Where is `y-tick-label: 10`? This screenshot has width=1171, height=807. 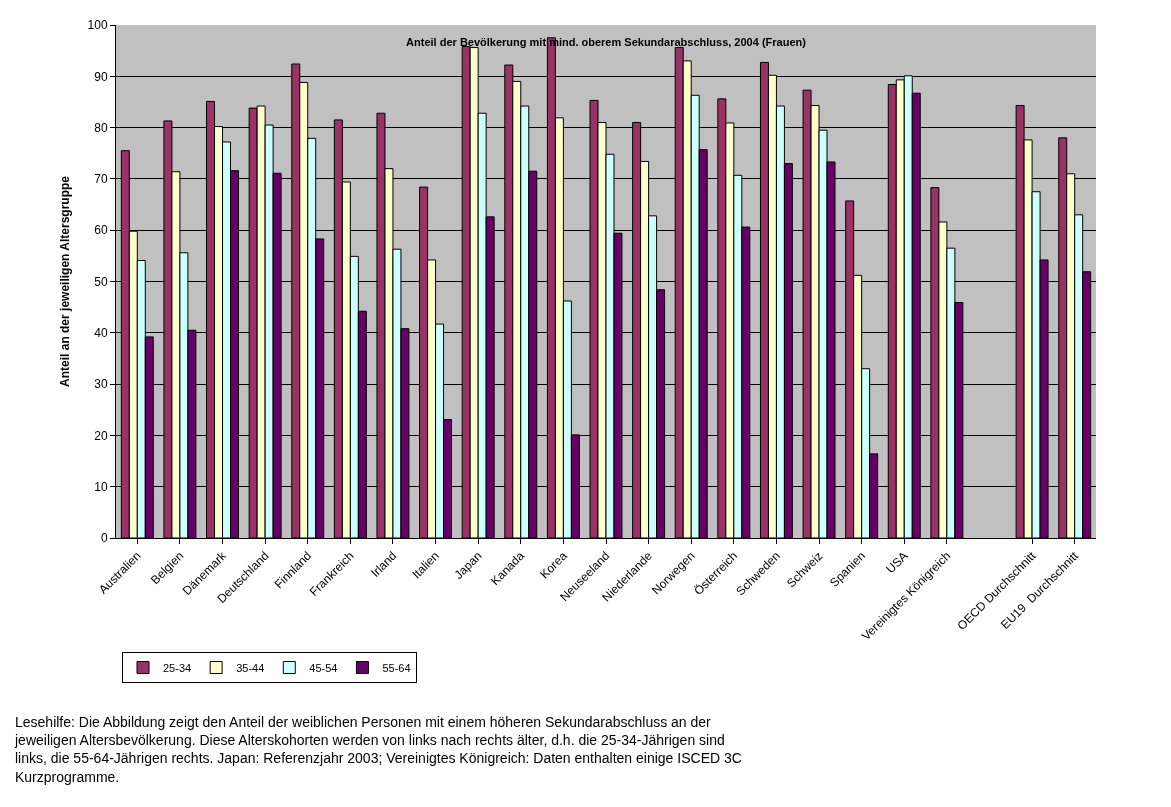
y-tick-label: 10 is located at coordinates (101, 486).